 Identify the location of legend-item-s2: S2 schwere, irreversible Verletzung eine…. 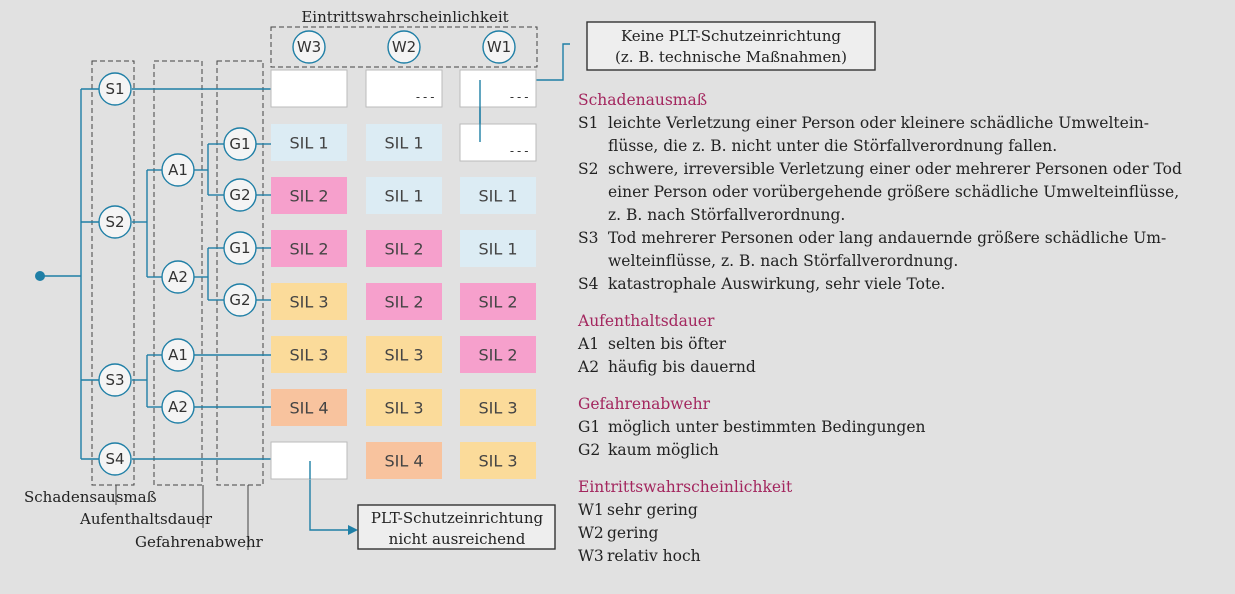
(898, 192).